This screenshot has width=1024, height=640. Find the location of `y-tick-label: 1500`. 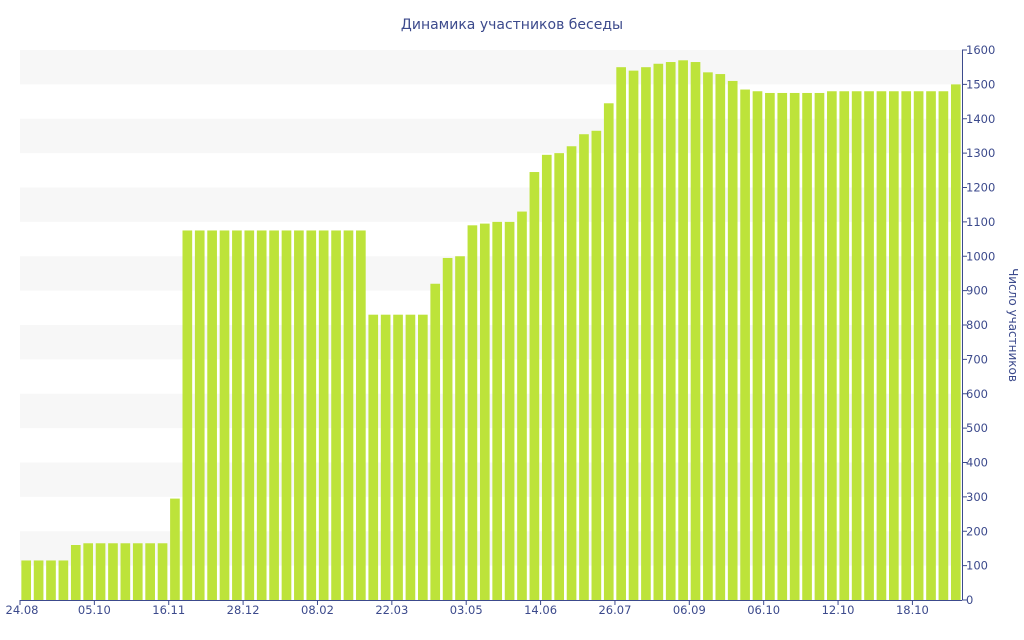

y-tick-label: 1500 is located at coordinates (980, 84).